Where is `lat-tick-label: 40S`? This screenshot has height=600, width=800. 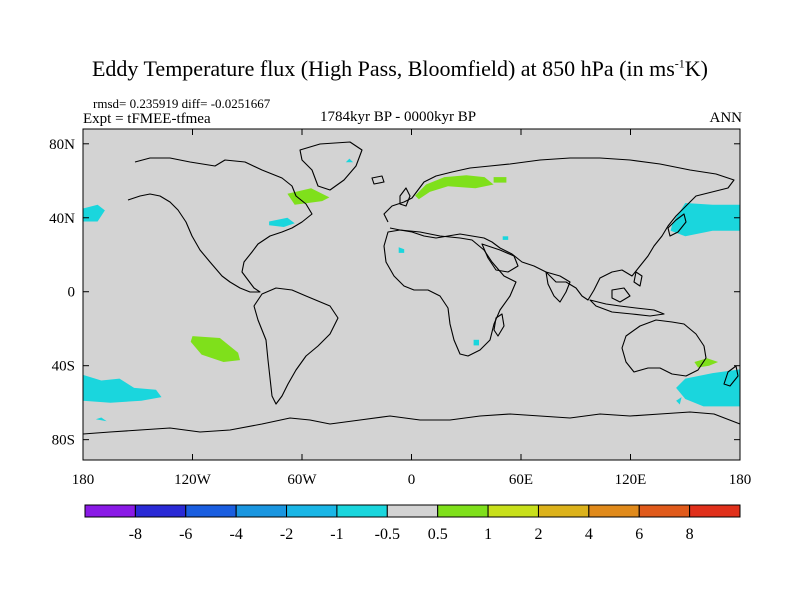
lat-tick-label: 40S is located at coordinates (63, 367).